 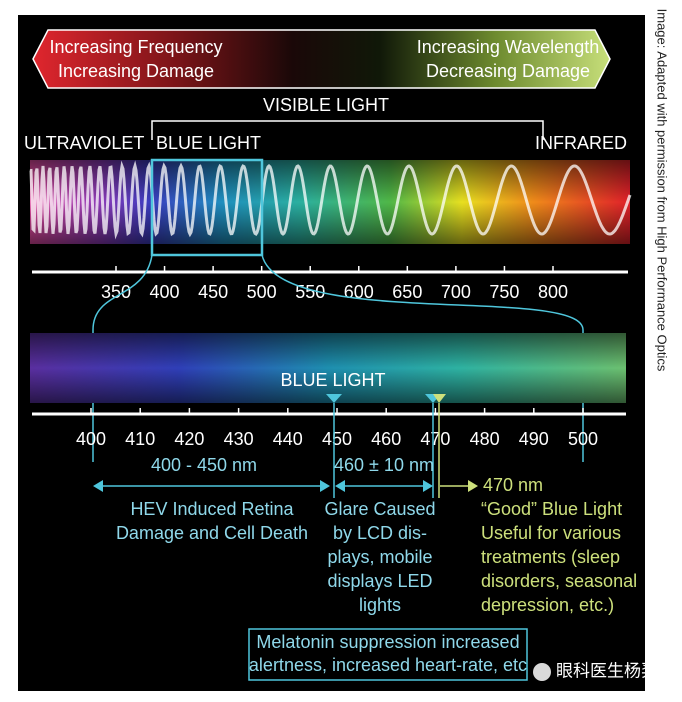 I want to click on range-description: displays LED, so click(x=379, y=581).